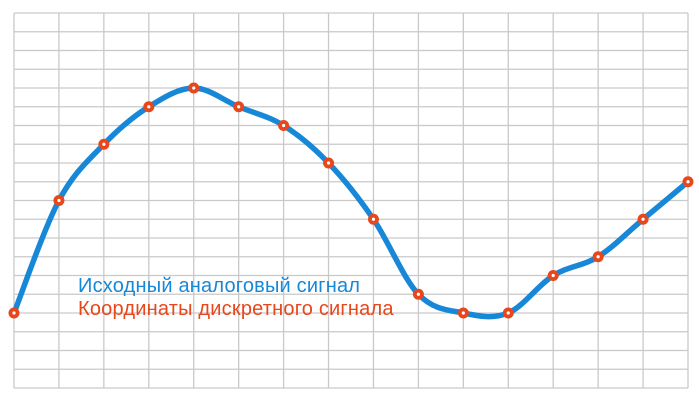 The width and height of the screenshot is (699, 402). I want to click on legend-discrete-signal-label: Координаты дискретного сигнала, so click(236, 309).